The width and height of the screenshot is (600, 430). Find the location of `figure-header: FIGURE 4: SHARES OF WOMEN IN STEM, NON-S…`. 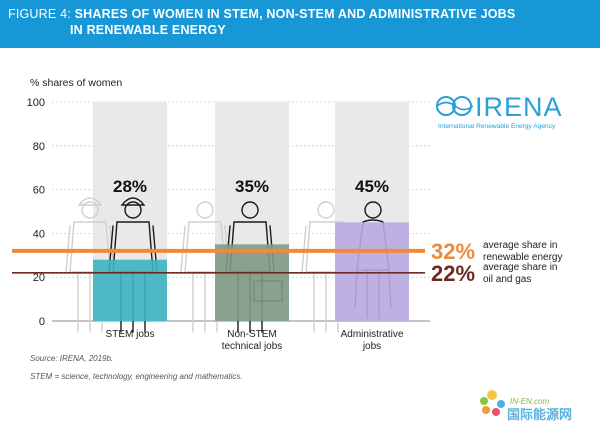

figure-header: FIGURE 4: SHARES OF WOMEN IN STEM, NON-S… is located at coordinates (300, 24).